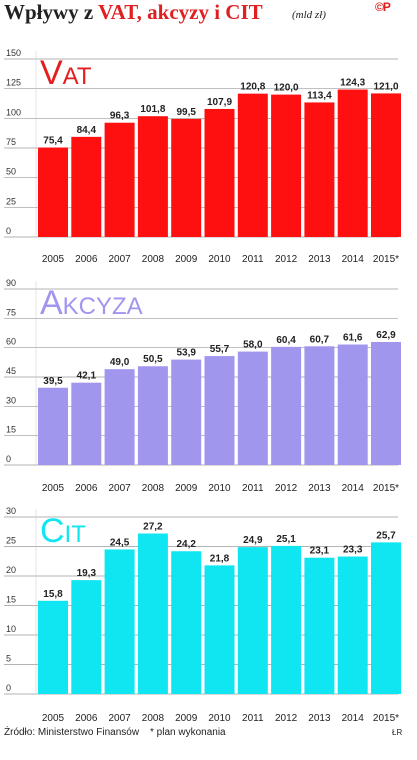  What do you see at coordinates (286, 88) in the screenshot?
I see `data-label: 120,0` at bounding box center [286, 88].